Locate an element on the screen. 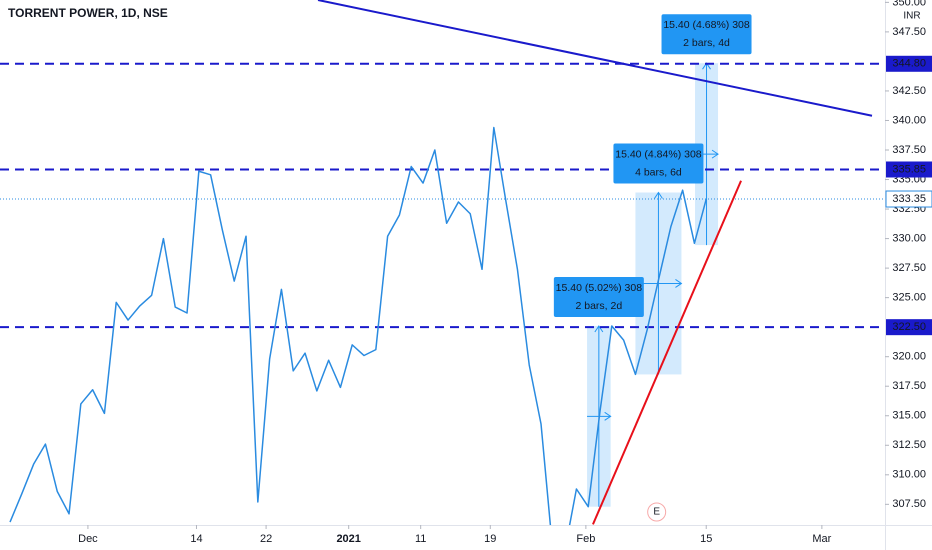 The width and height of the screenshot is (932, 550). level-price-label: 335.85 is located at coordinates (909, 169).